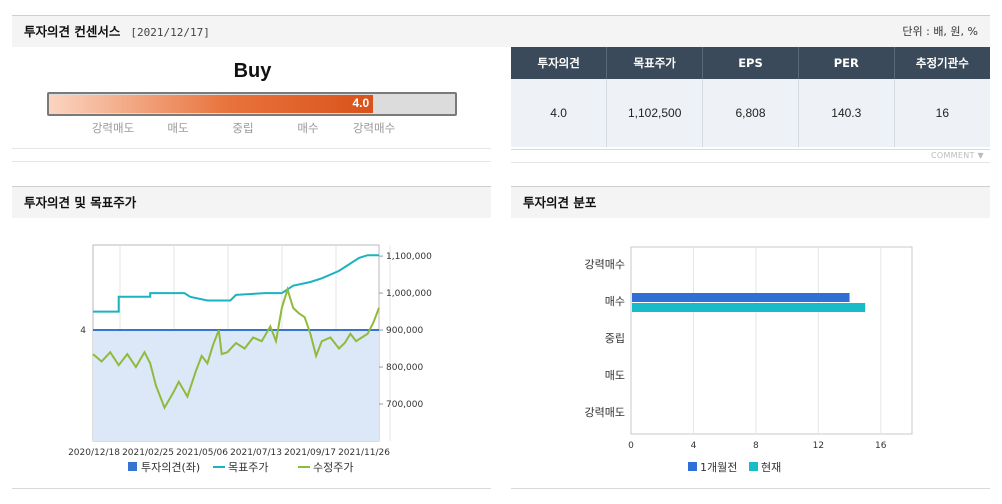 Image resolution: width=1002 pixels, height=504 pixels. I want to click on col-institutions: 추정기관수, so click(942, 63).